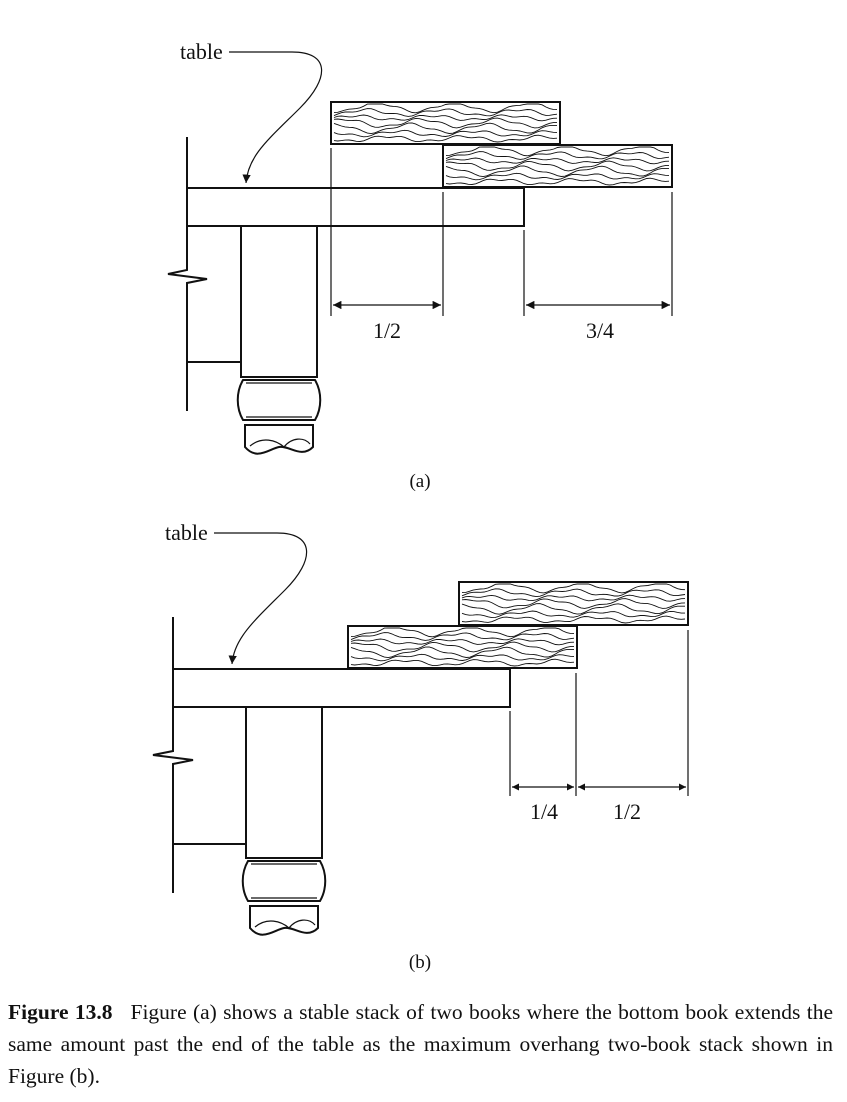 The height and width of the screenshot is (1102, 847). Describe the element at coordinates (419, 481) in the screenshot. I see `sublabel-a: (a)` at that location.